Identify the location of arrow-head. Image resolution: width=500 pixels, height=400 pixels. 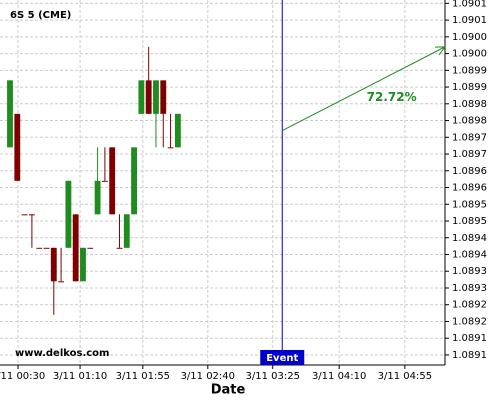
(440, 51).